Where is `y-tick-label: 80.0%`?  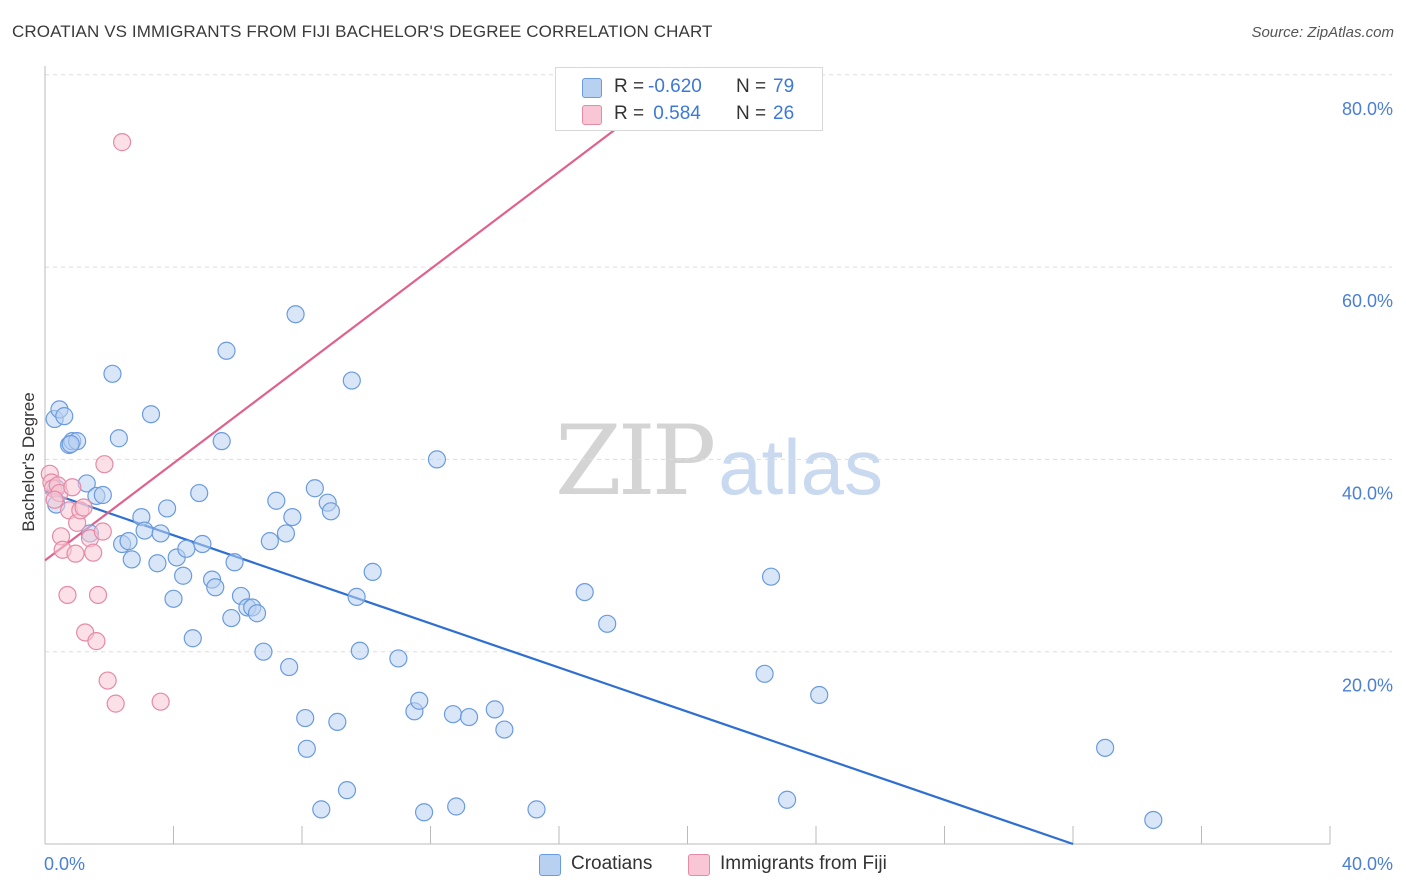 y-tick-label: 80.0% is located at coordinates (1367, 109).